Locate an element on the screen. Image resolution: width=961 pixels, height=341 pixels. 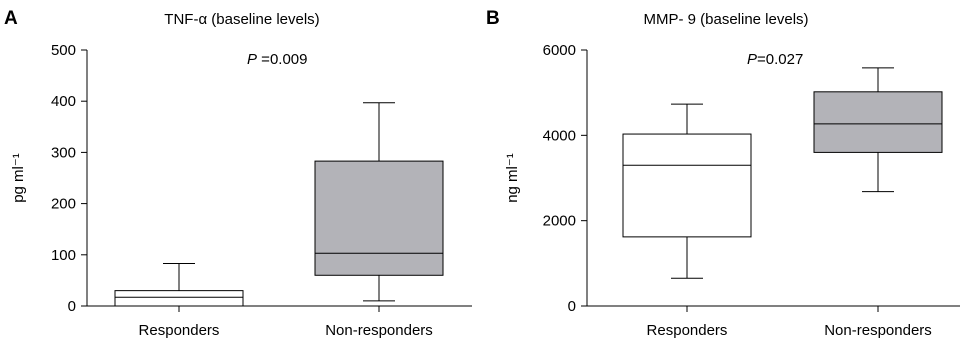
x-tick-label-b: Non-responders is located at coordinates (878, 330).